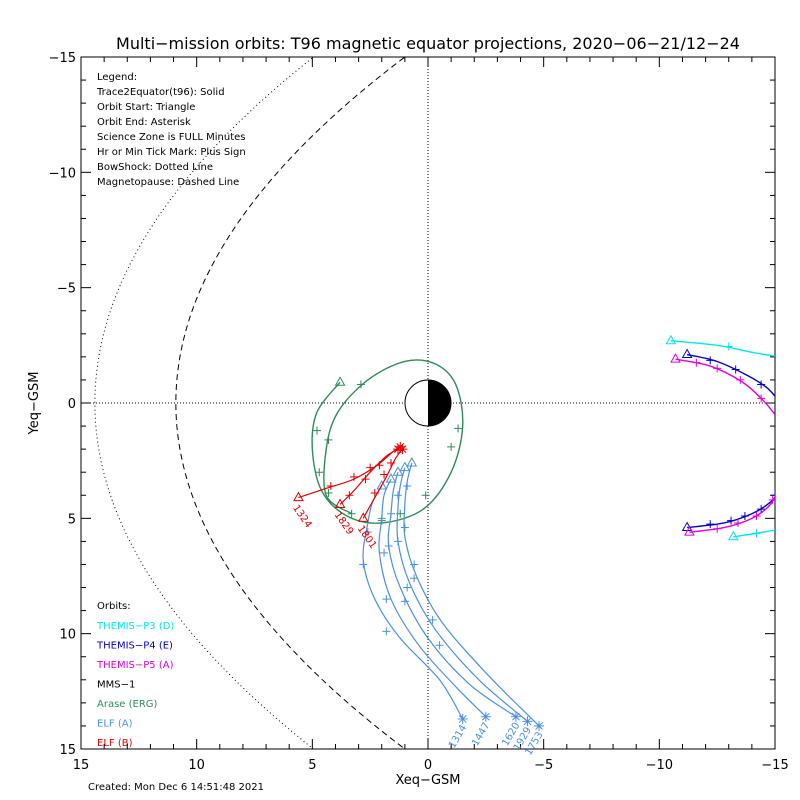  Describe the element at coordinates (160, 92) in the screenshot. I see `legend-line: Trace2Equator(t96): Solid` at that location.